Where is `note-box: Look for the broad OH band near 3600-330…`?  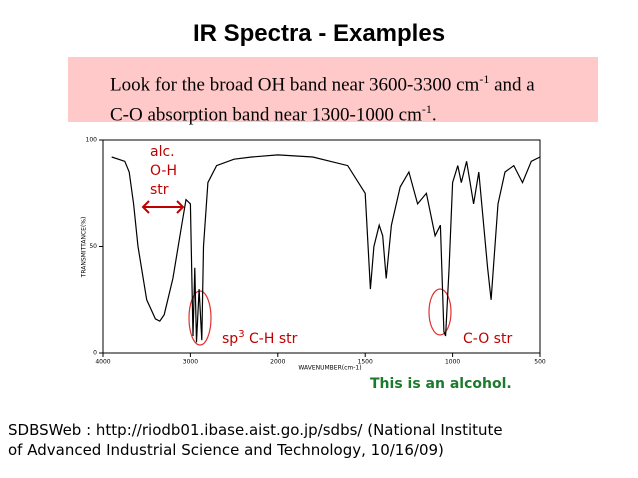 note-box: Look for the broad OH band near 3600-330… is located at coordinates (333, 91).